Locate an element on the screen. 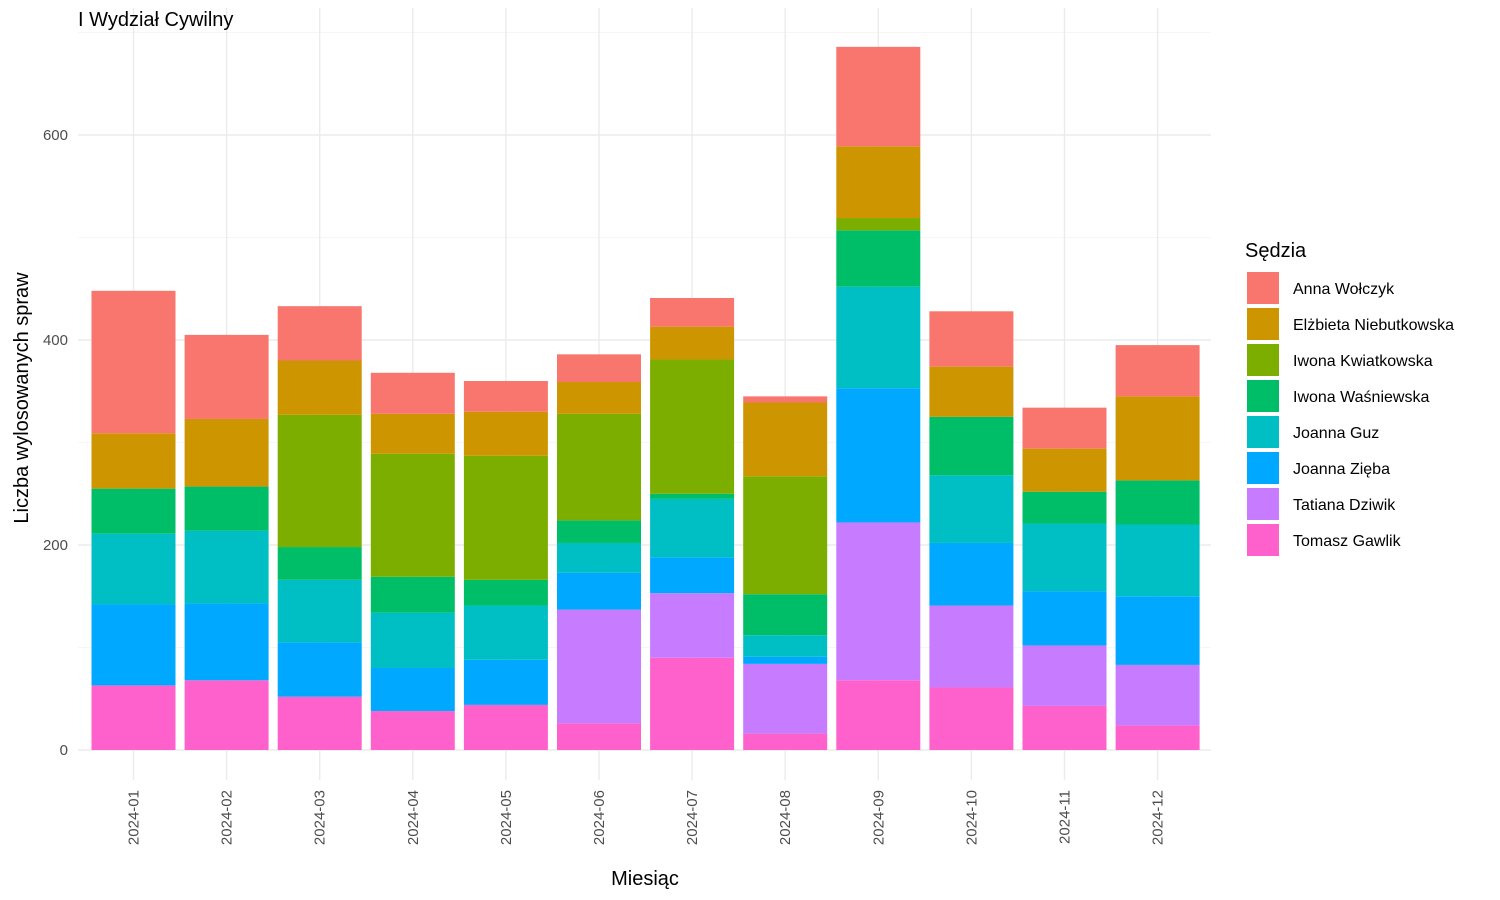  legend-item: Tatiana Dziwik is located at coordinates (1321, 504).